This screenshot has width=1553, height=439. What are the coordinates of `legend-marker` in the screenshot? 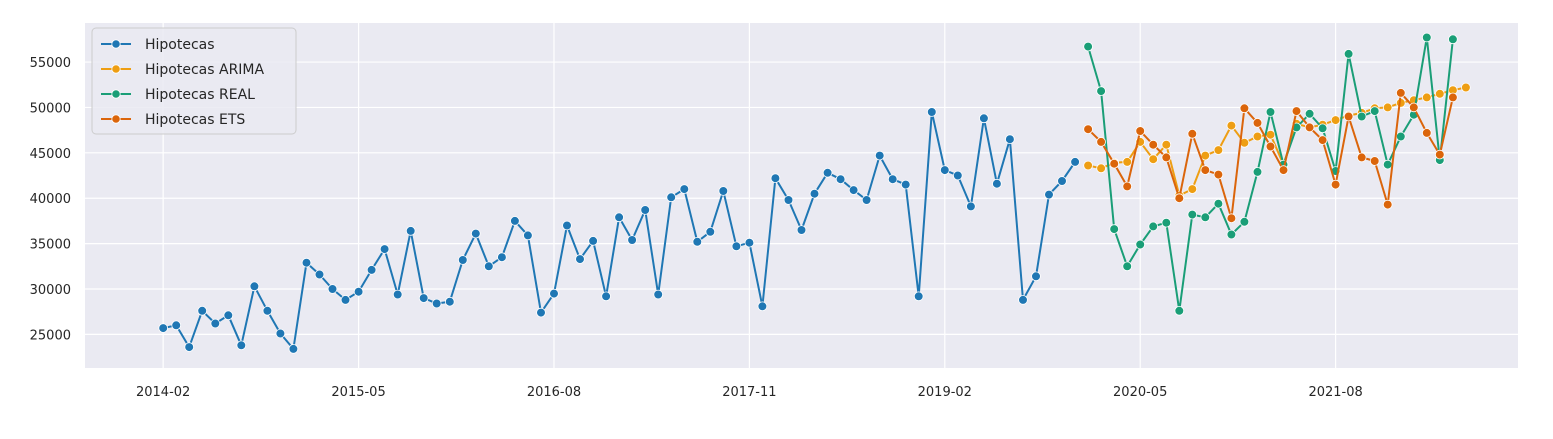 It's located at (116, 44).